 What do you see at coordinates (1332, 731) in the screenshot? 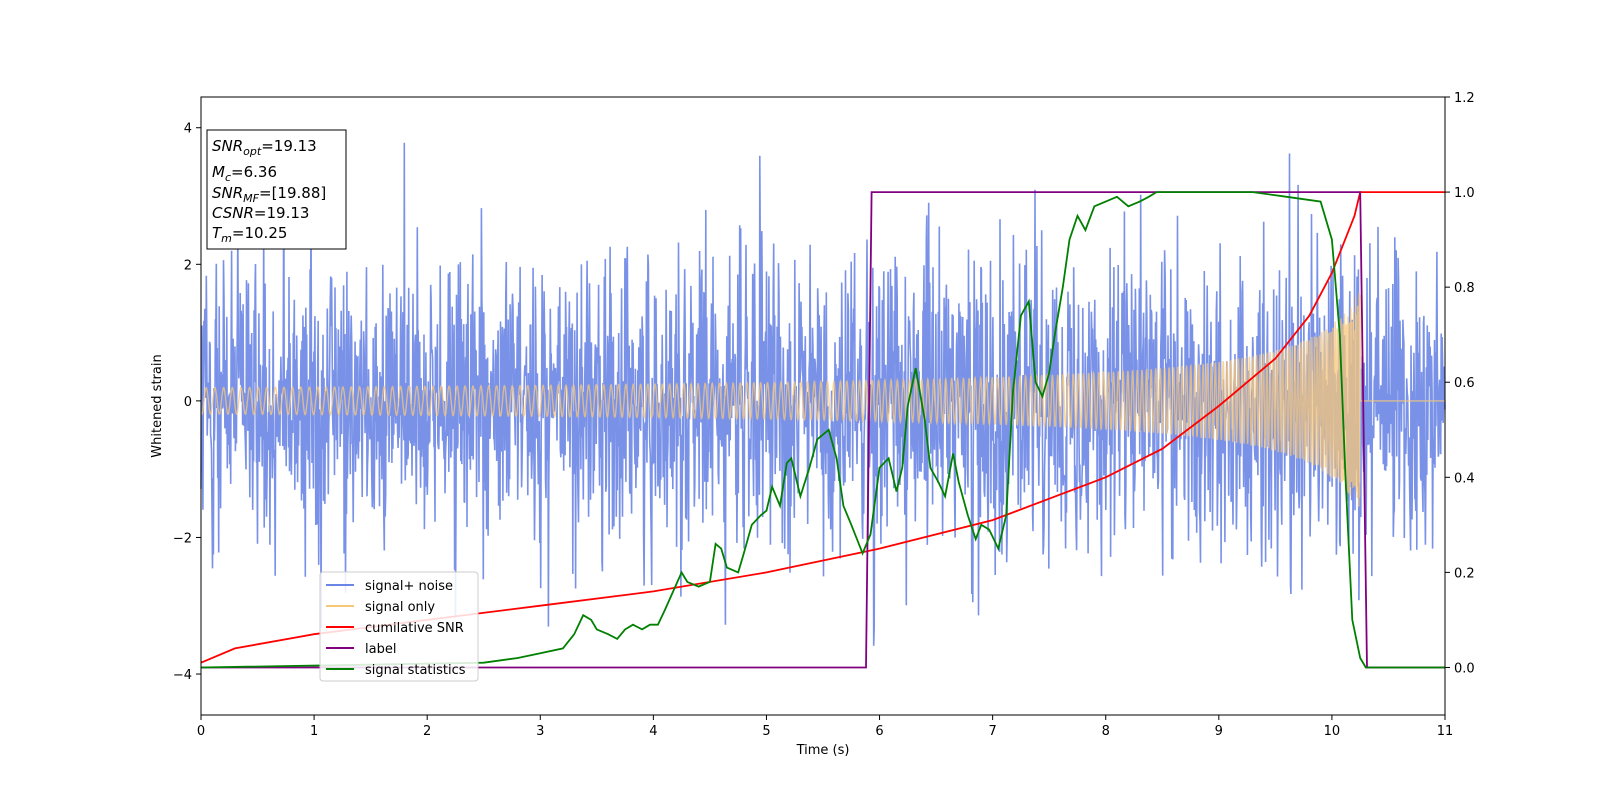
I see `x-tick-label: 10` at bounding box center [1332, 731].